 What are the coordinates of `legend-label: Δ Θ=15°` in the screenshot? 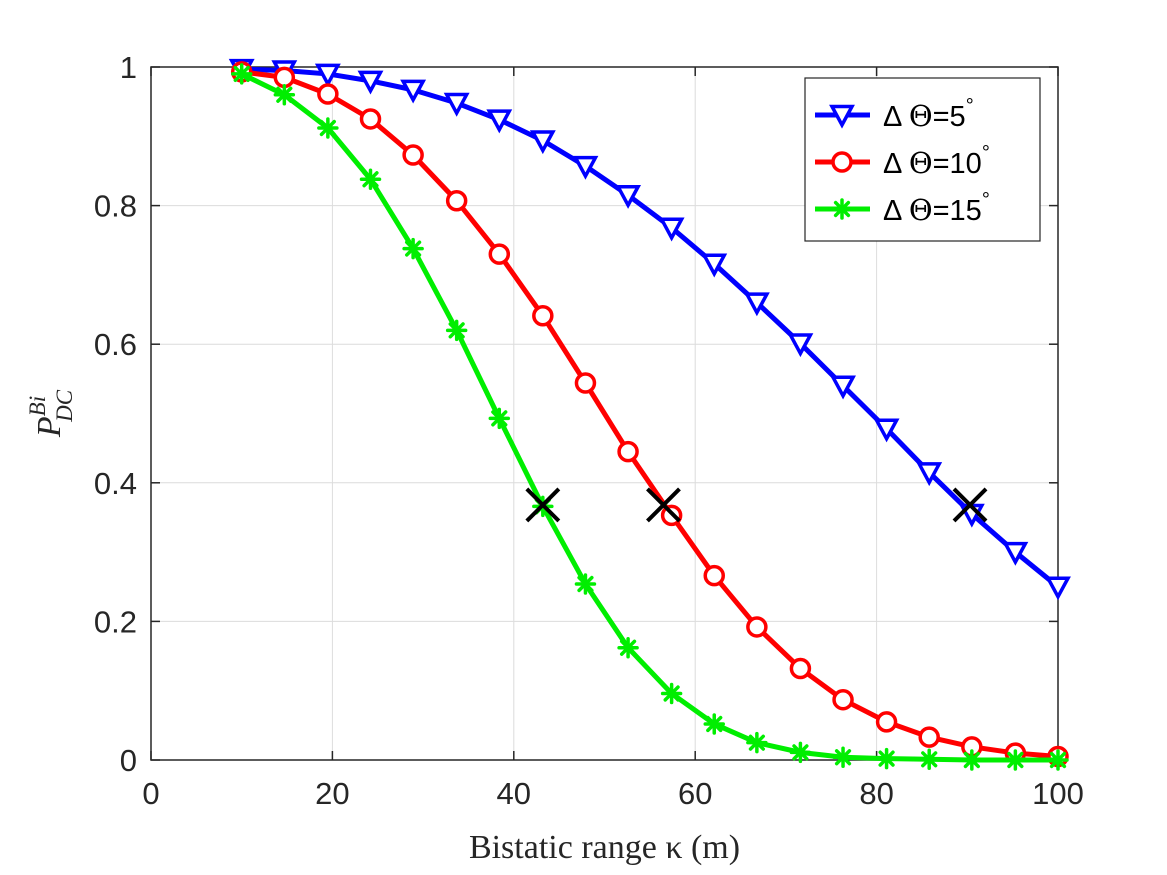 It's located at (936, 208).